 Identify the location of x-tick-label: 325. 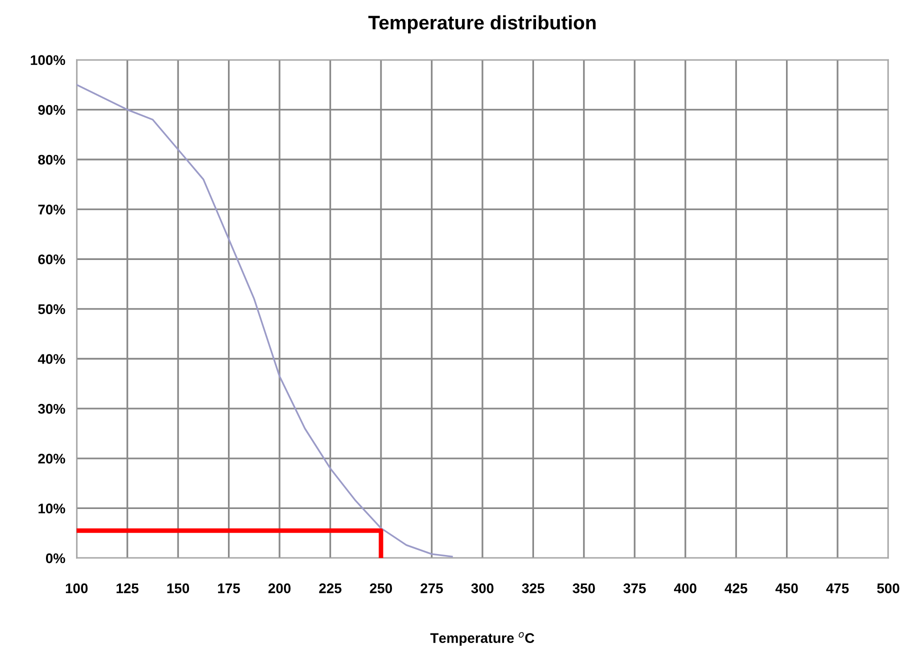
(533, 588).